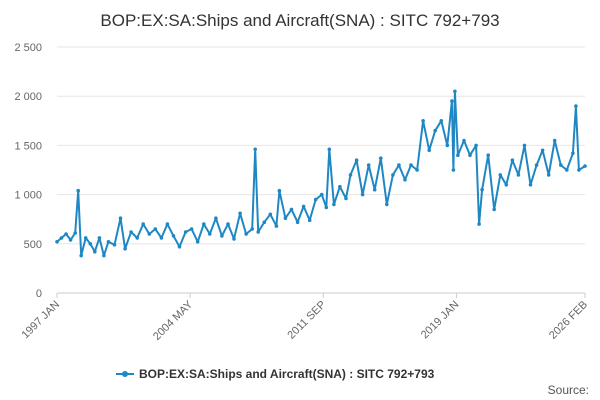 The image size is (600, 400). I want to click on source-label: Source:, so click(568, 390).